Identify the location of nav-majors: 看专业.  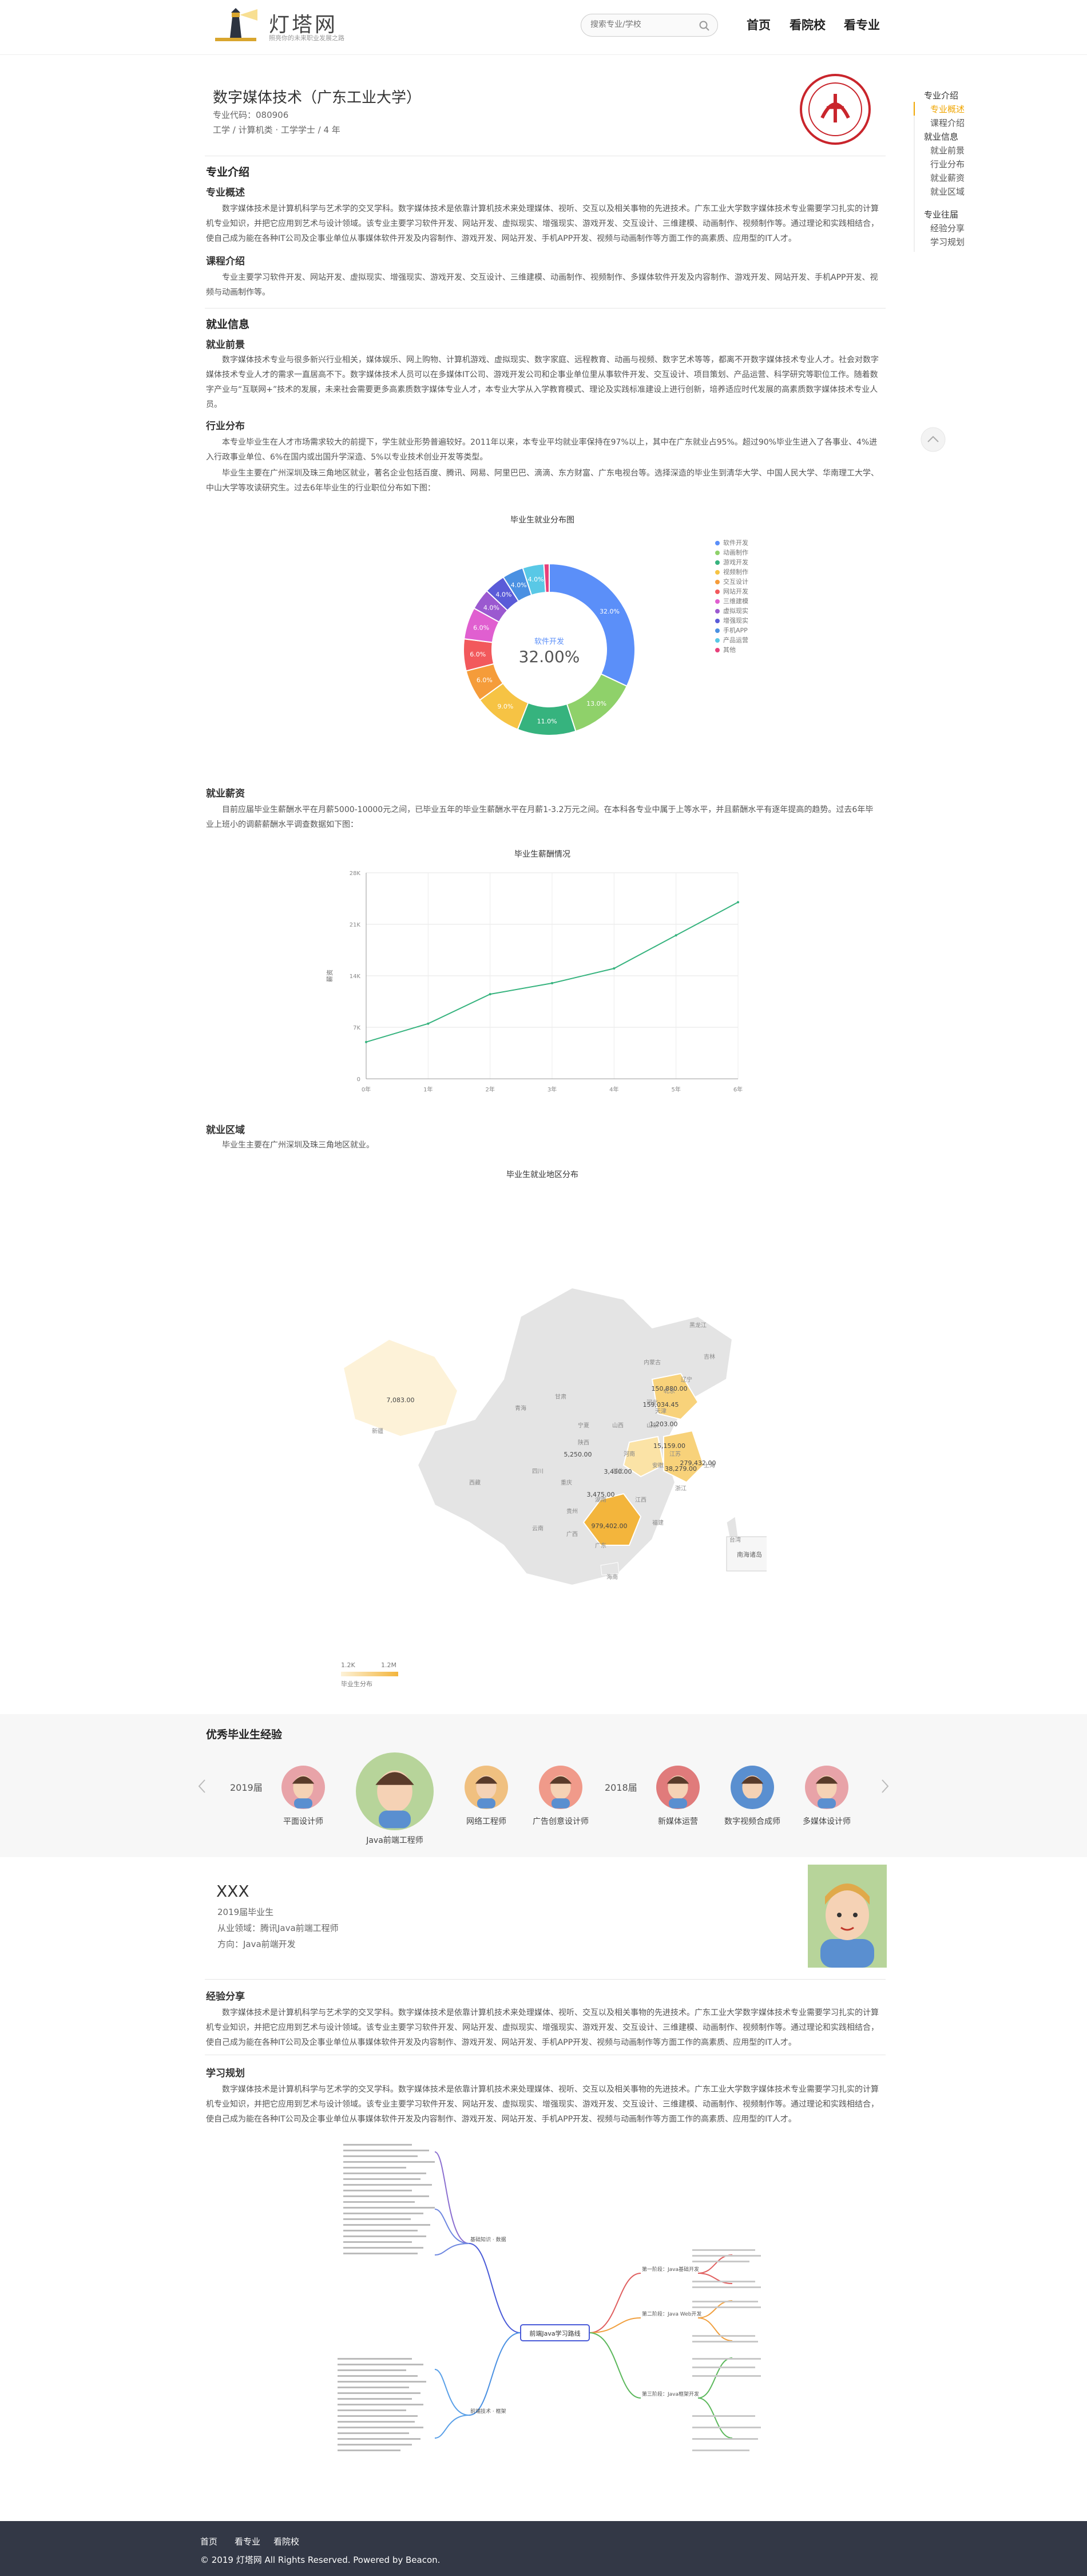
(862, 25).